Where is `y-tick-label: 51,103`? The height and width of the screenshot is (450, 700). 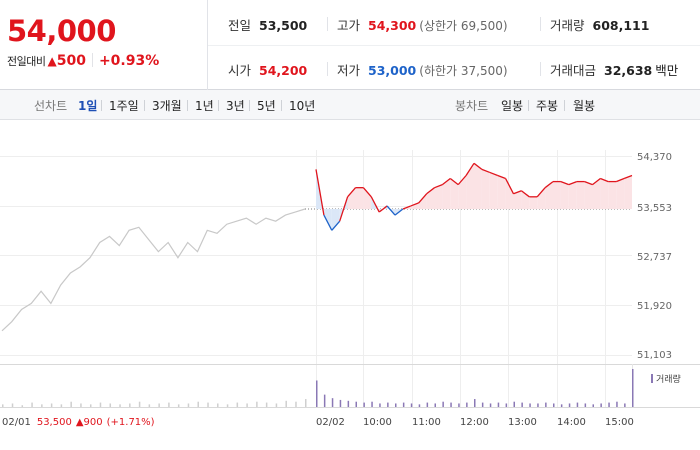
y-tick-label: 51,103 is located at coordinates (654, 355).